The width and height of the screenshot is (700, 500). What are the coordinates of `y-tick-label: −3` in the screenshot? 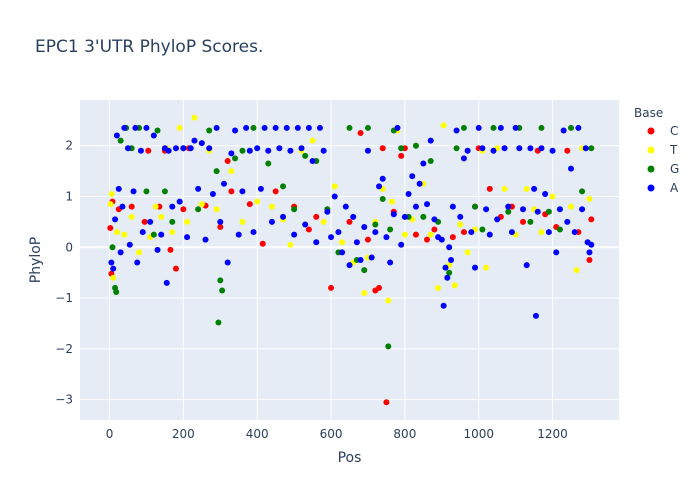 It's located at (64, 400).